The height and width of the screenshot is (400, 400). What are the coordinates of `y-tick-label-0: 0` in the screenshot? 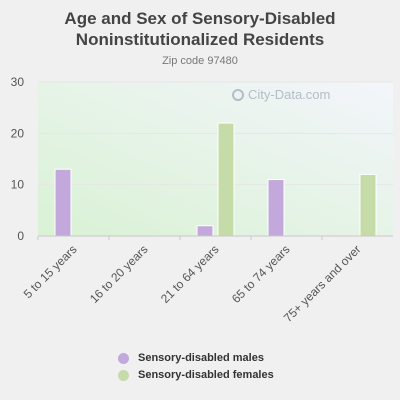 It's located at (20, 236).